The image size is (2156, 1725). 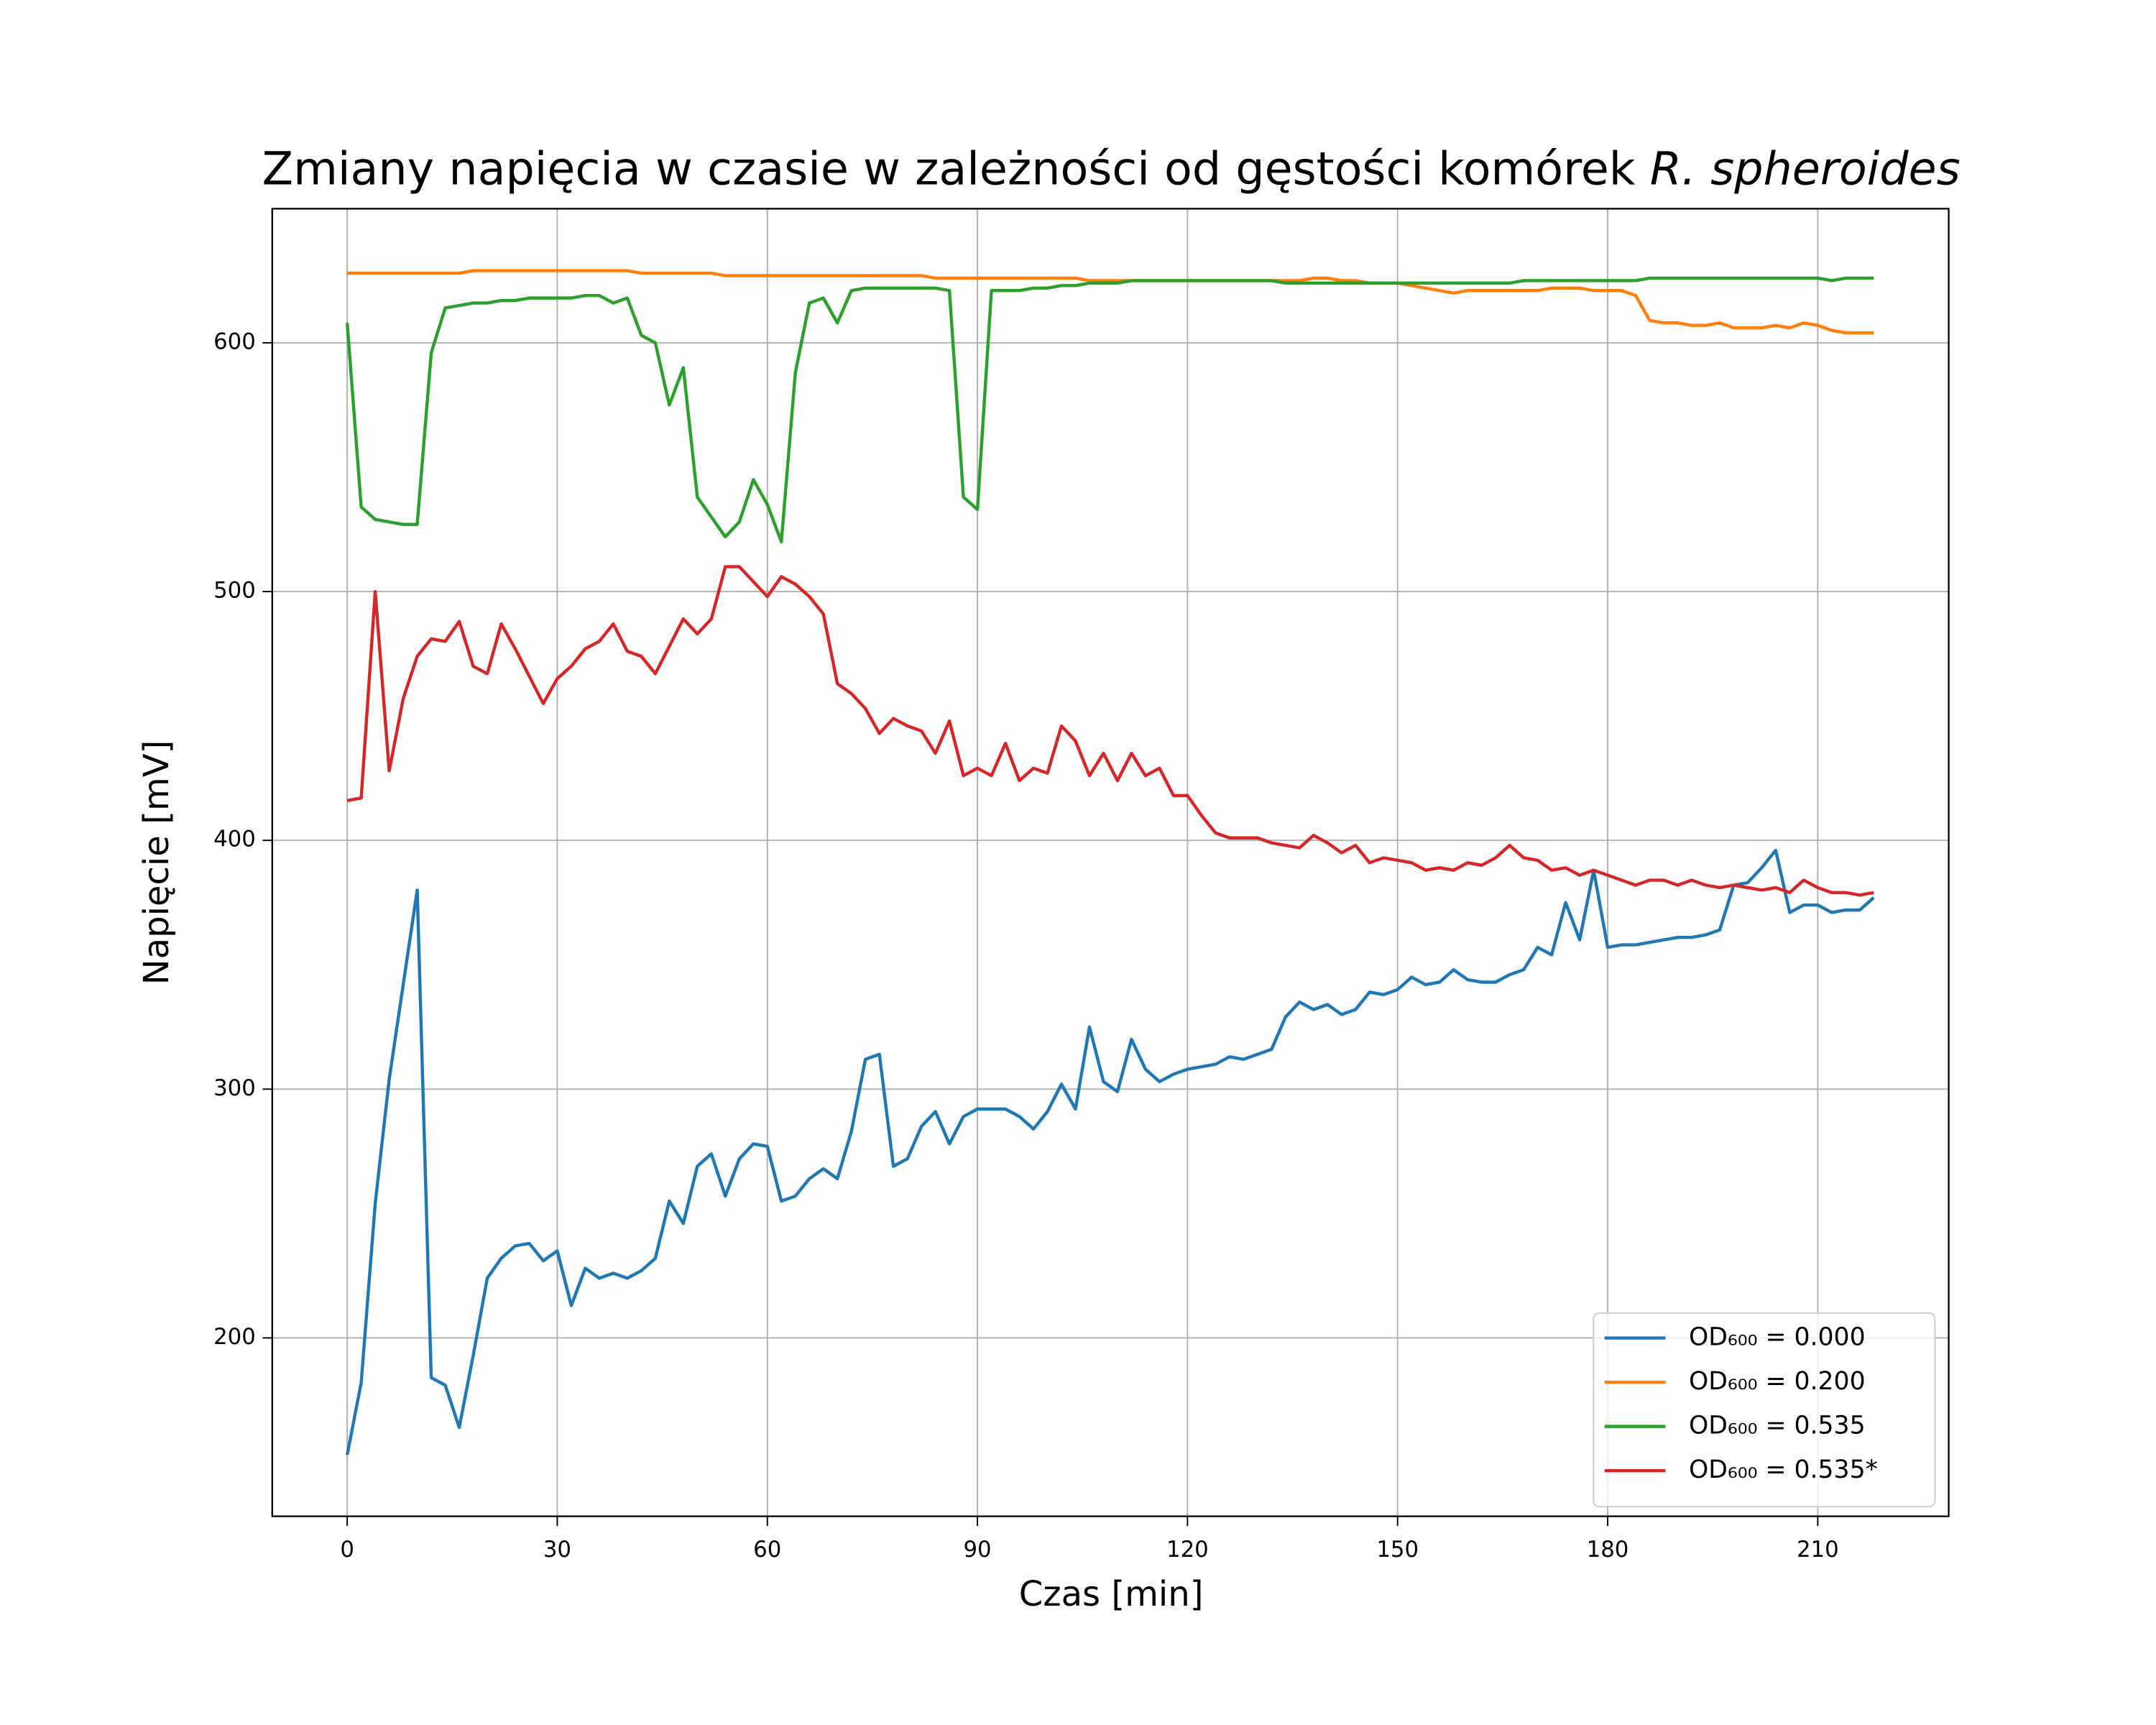 I want to click on x-tick-label: 90, so click(x=977, y=1550).